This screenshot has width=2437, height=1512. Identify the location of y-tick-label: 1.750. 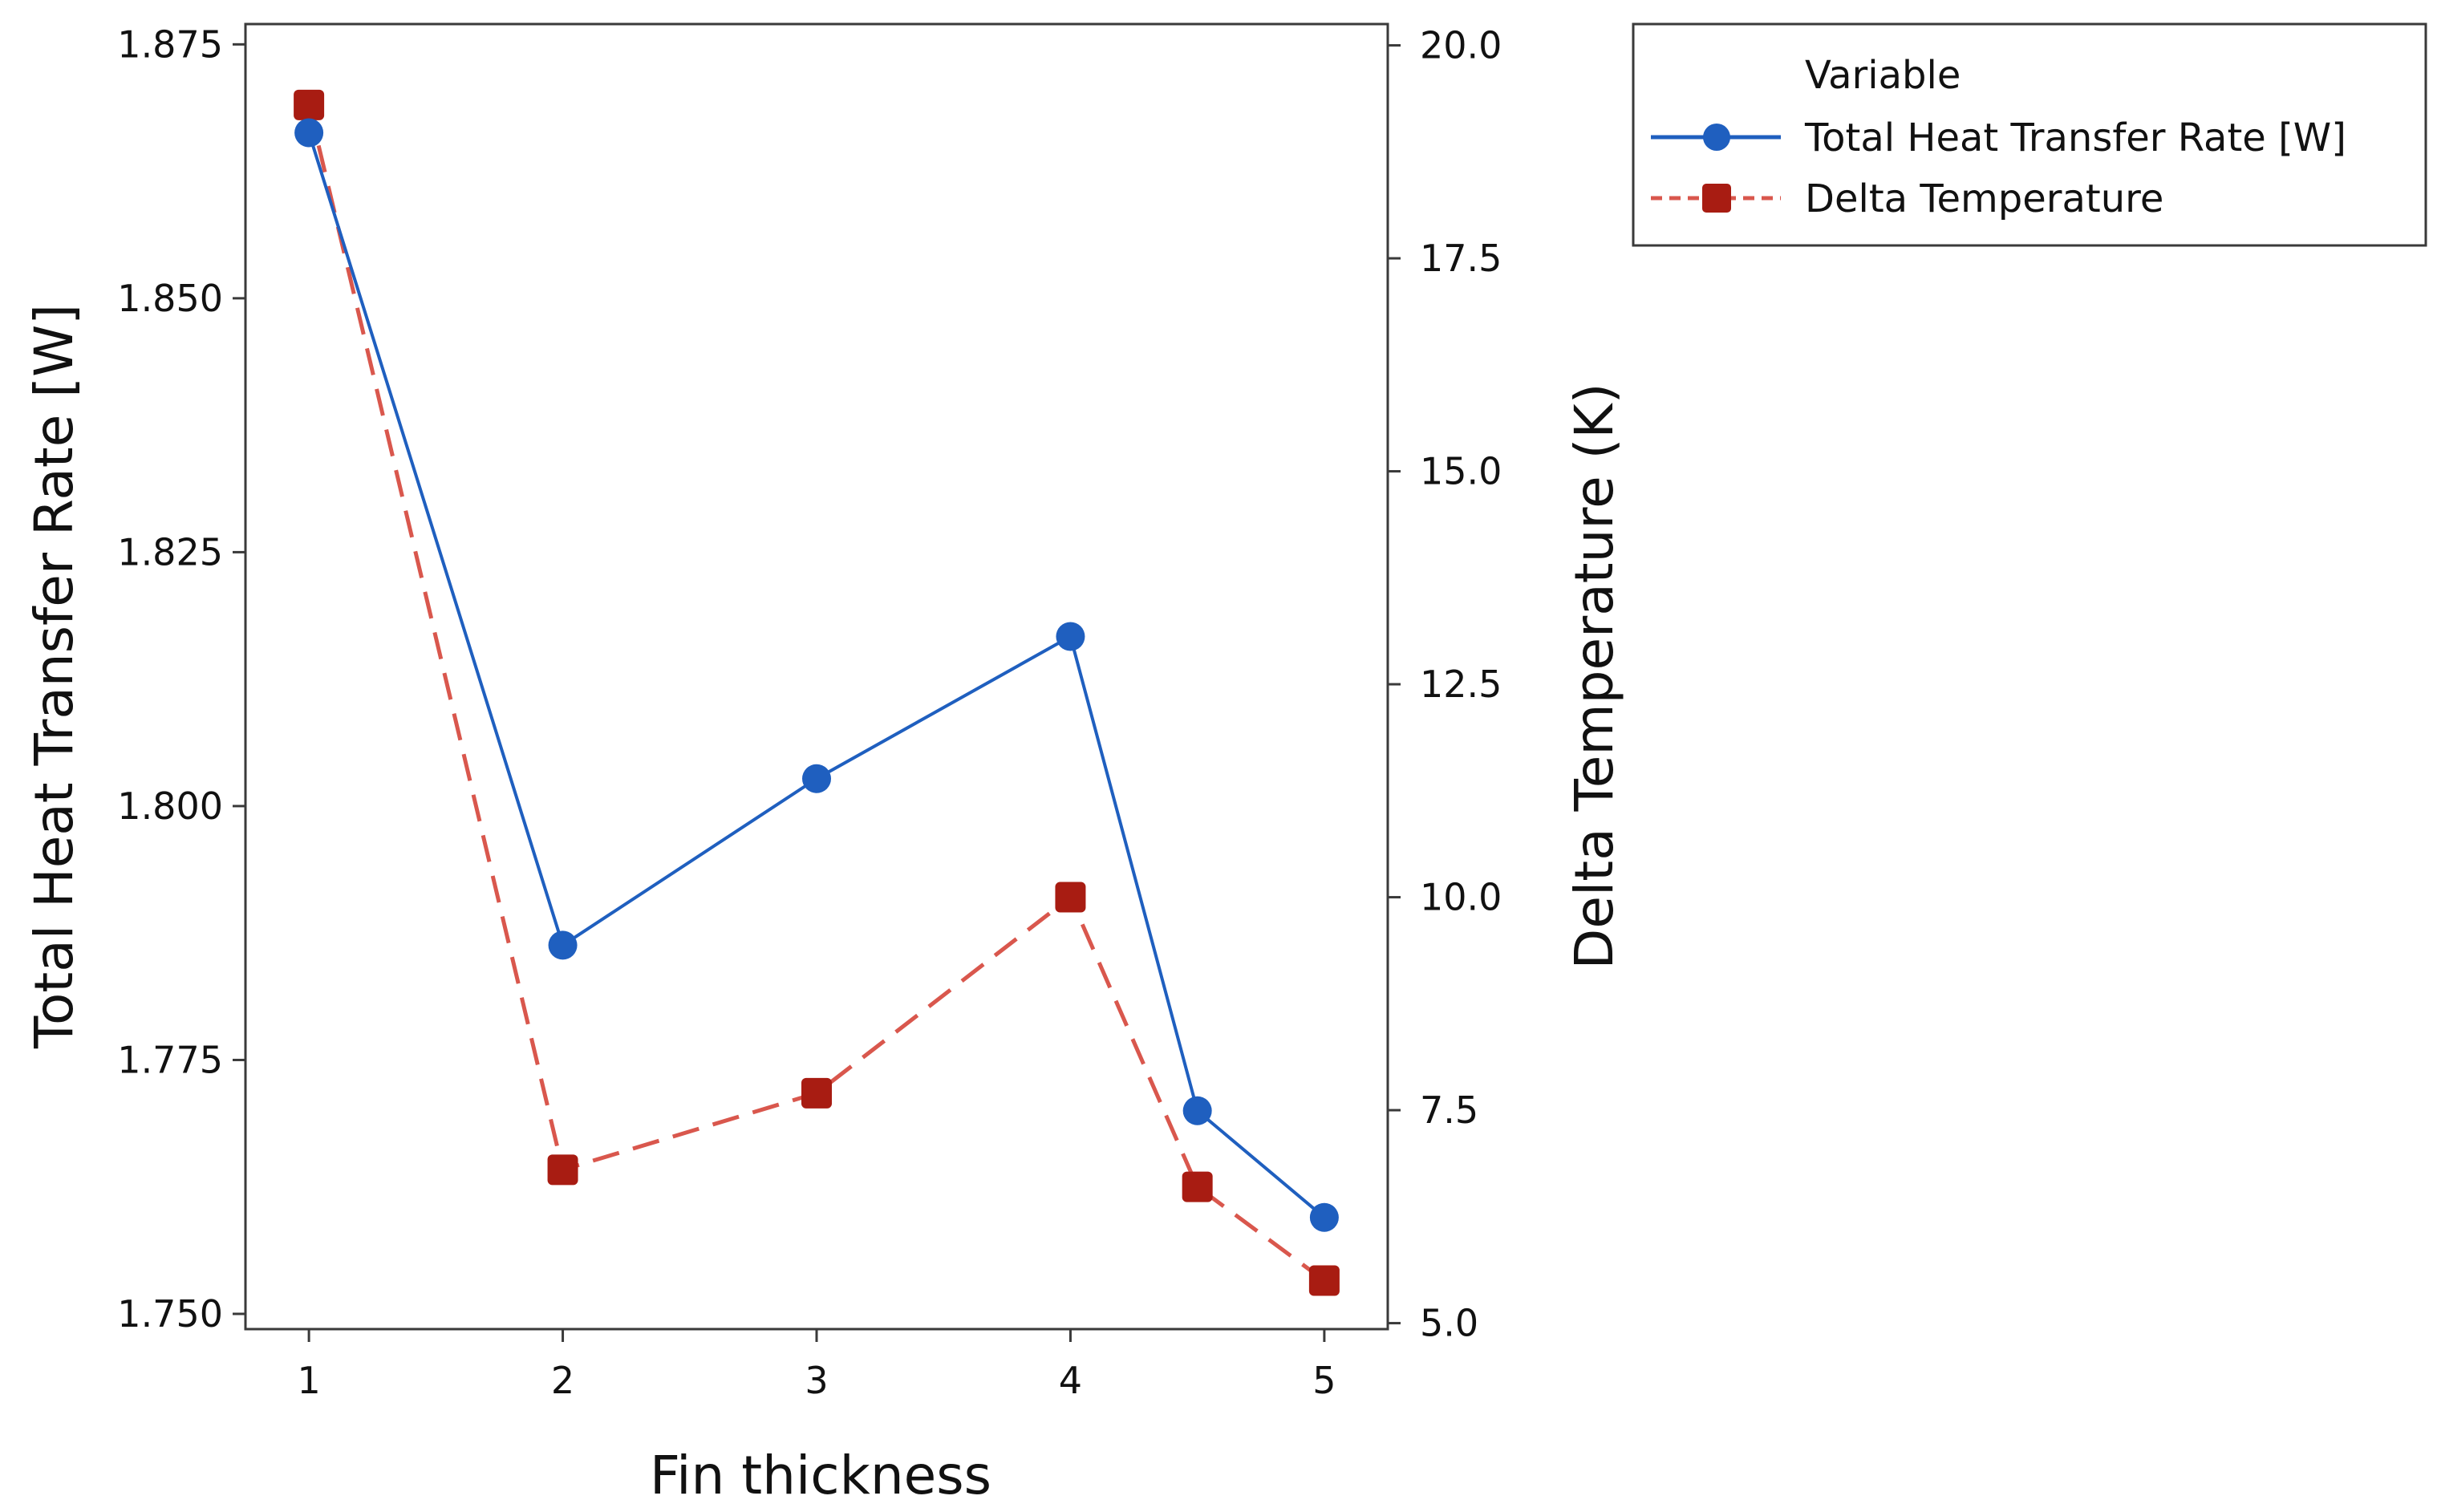
(170, 1314).